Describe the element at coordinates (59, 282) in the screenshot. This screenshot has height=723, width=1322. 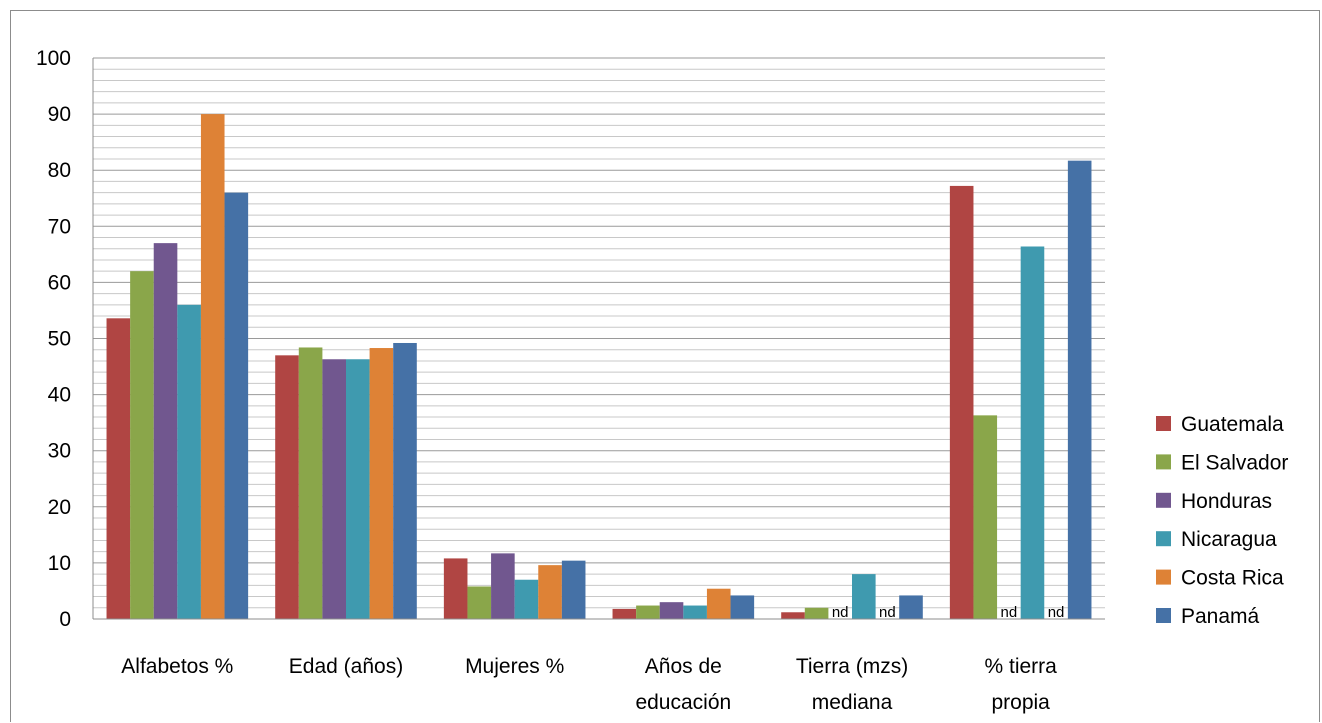
I see `y-tick-label: 60` at that location.